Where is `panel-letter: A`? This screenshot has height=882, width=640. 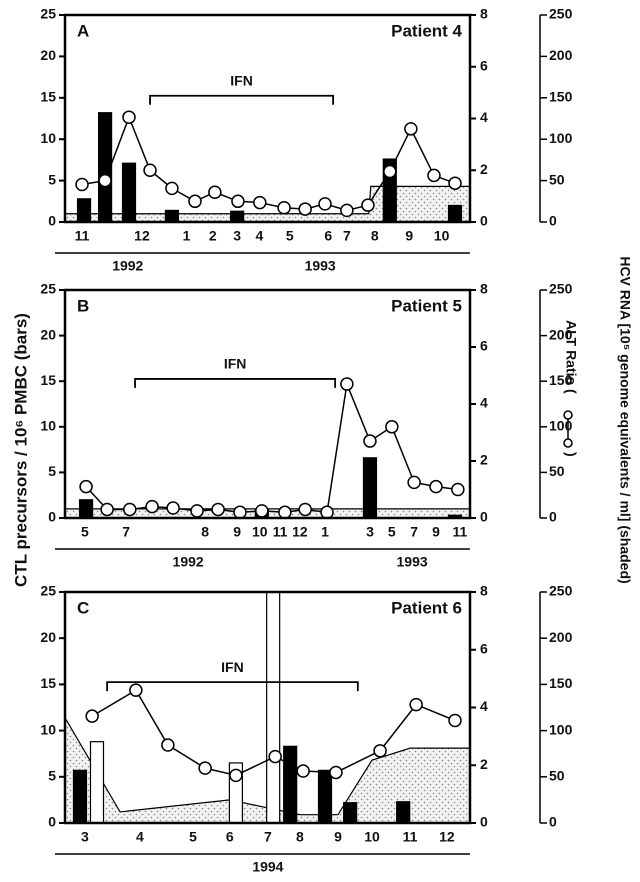
panel-letter: A is located at coordinates (83, 30).